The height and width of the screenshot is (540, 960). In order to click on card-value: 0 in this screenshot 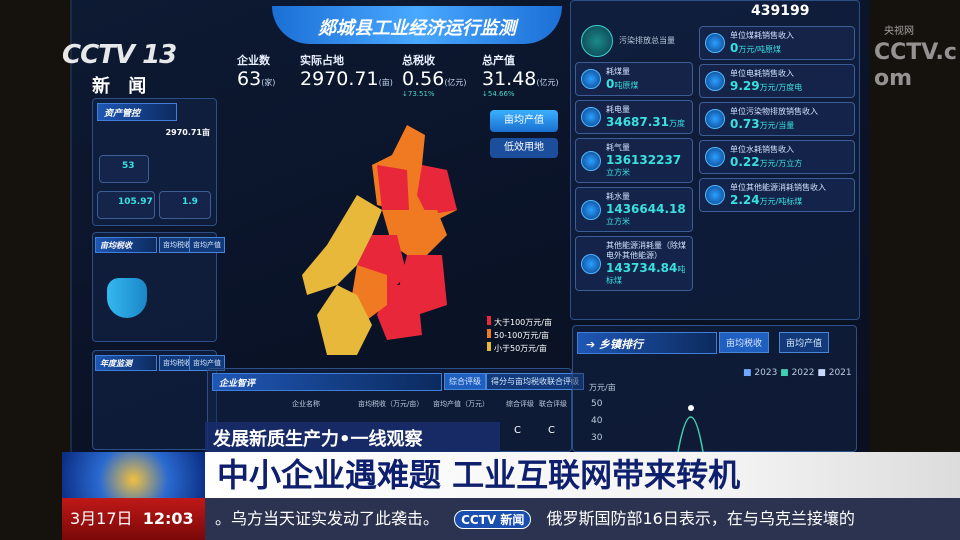, I will do `click(610, 84)`.